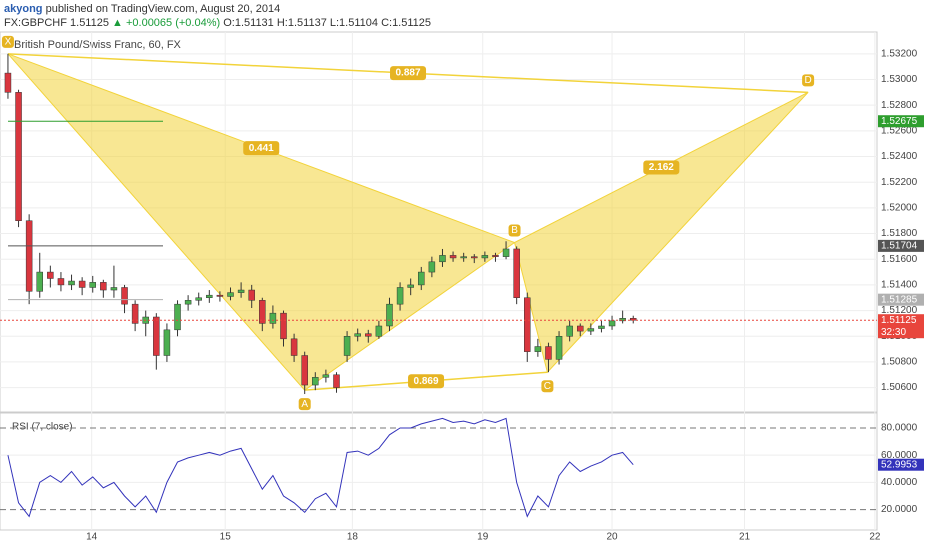 The image size is (932, 550). What do you see at coordinates (899, 156) in the screenshot?
I see `y-tick-label: 1.52400` at bounding box center [899, 156].